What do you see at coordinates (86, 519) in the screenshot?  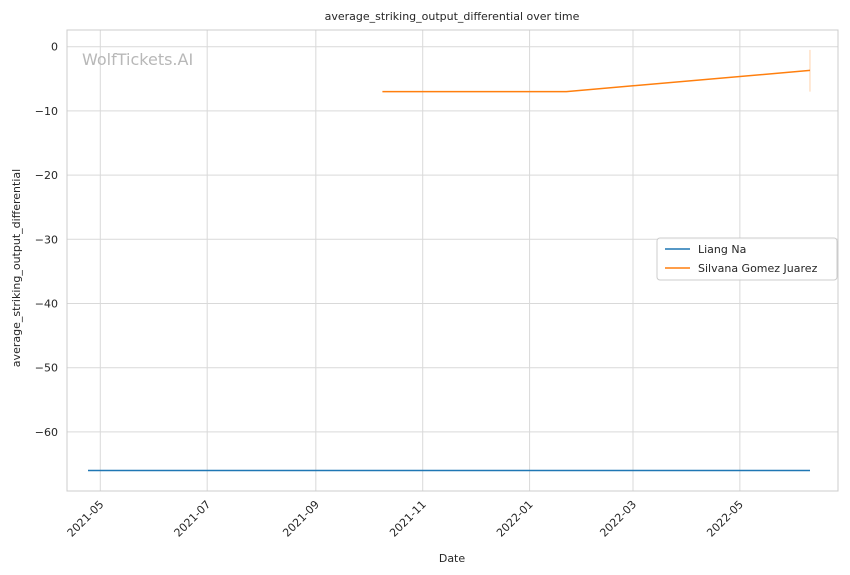 I see `x-tick-label: 2021-05` at bounding box center [86, 519].